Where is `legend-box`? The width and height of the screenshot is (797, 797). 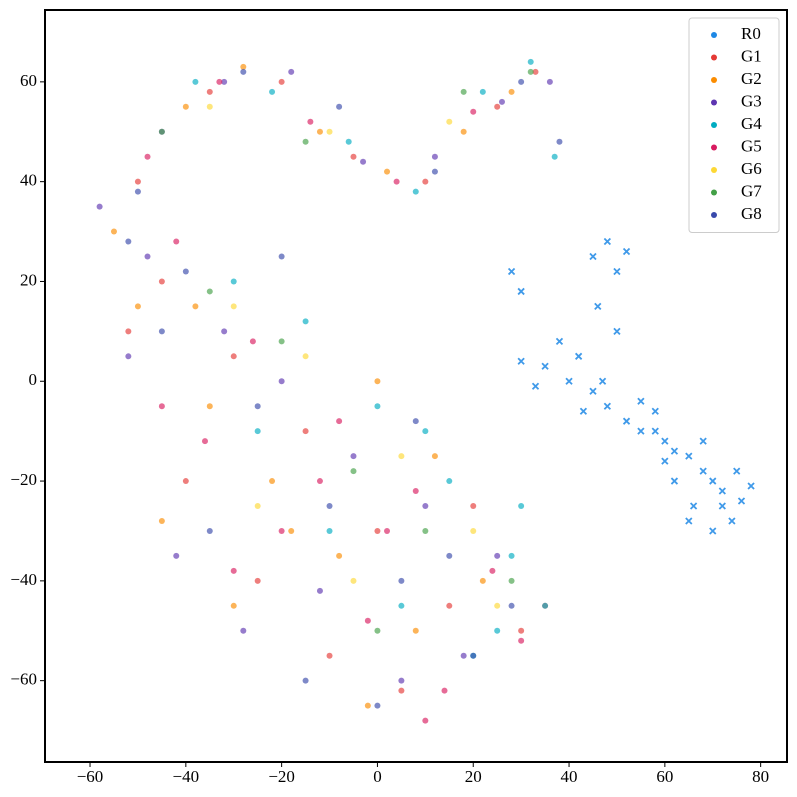
legend-box is located at coordinates (734, 125).